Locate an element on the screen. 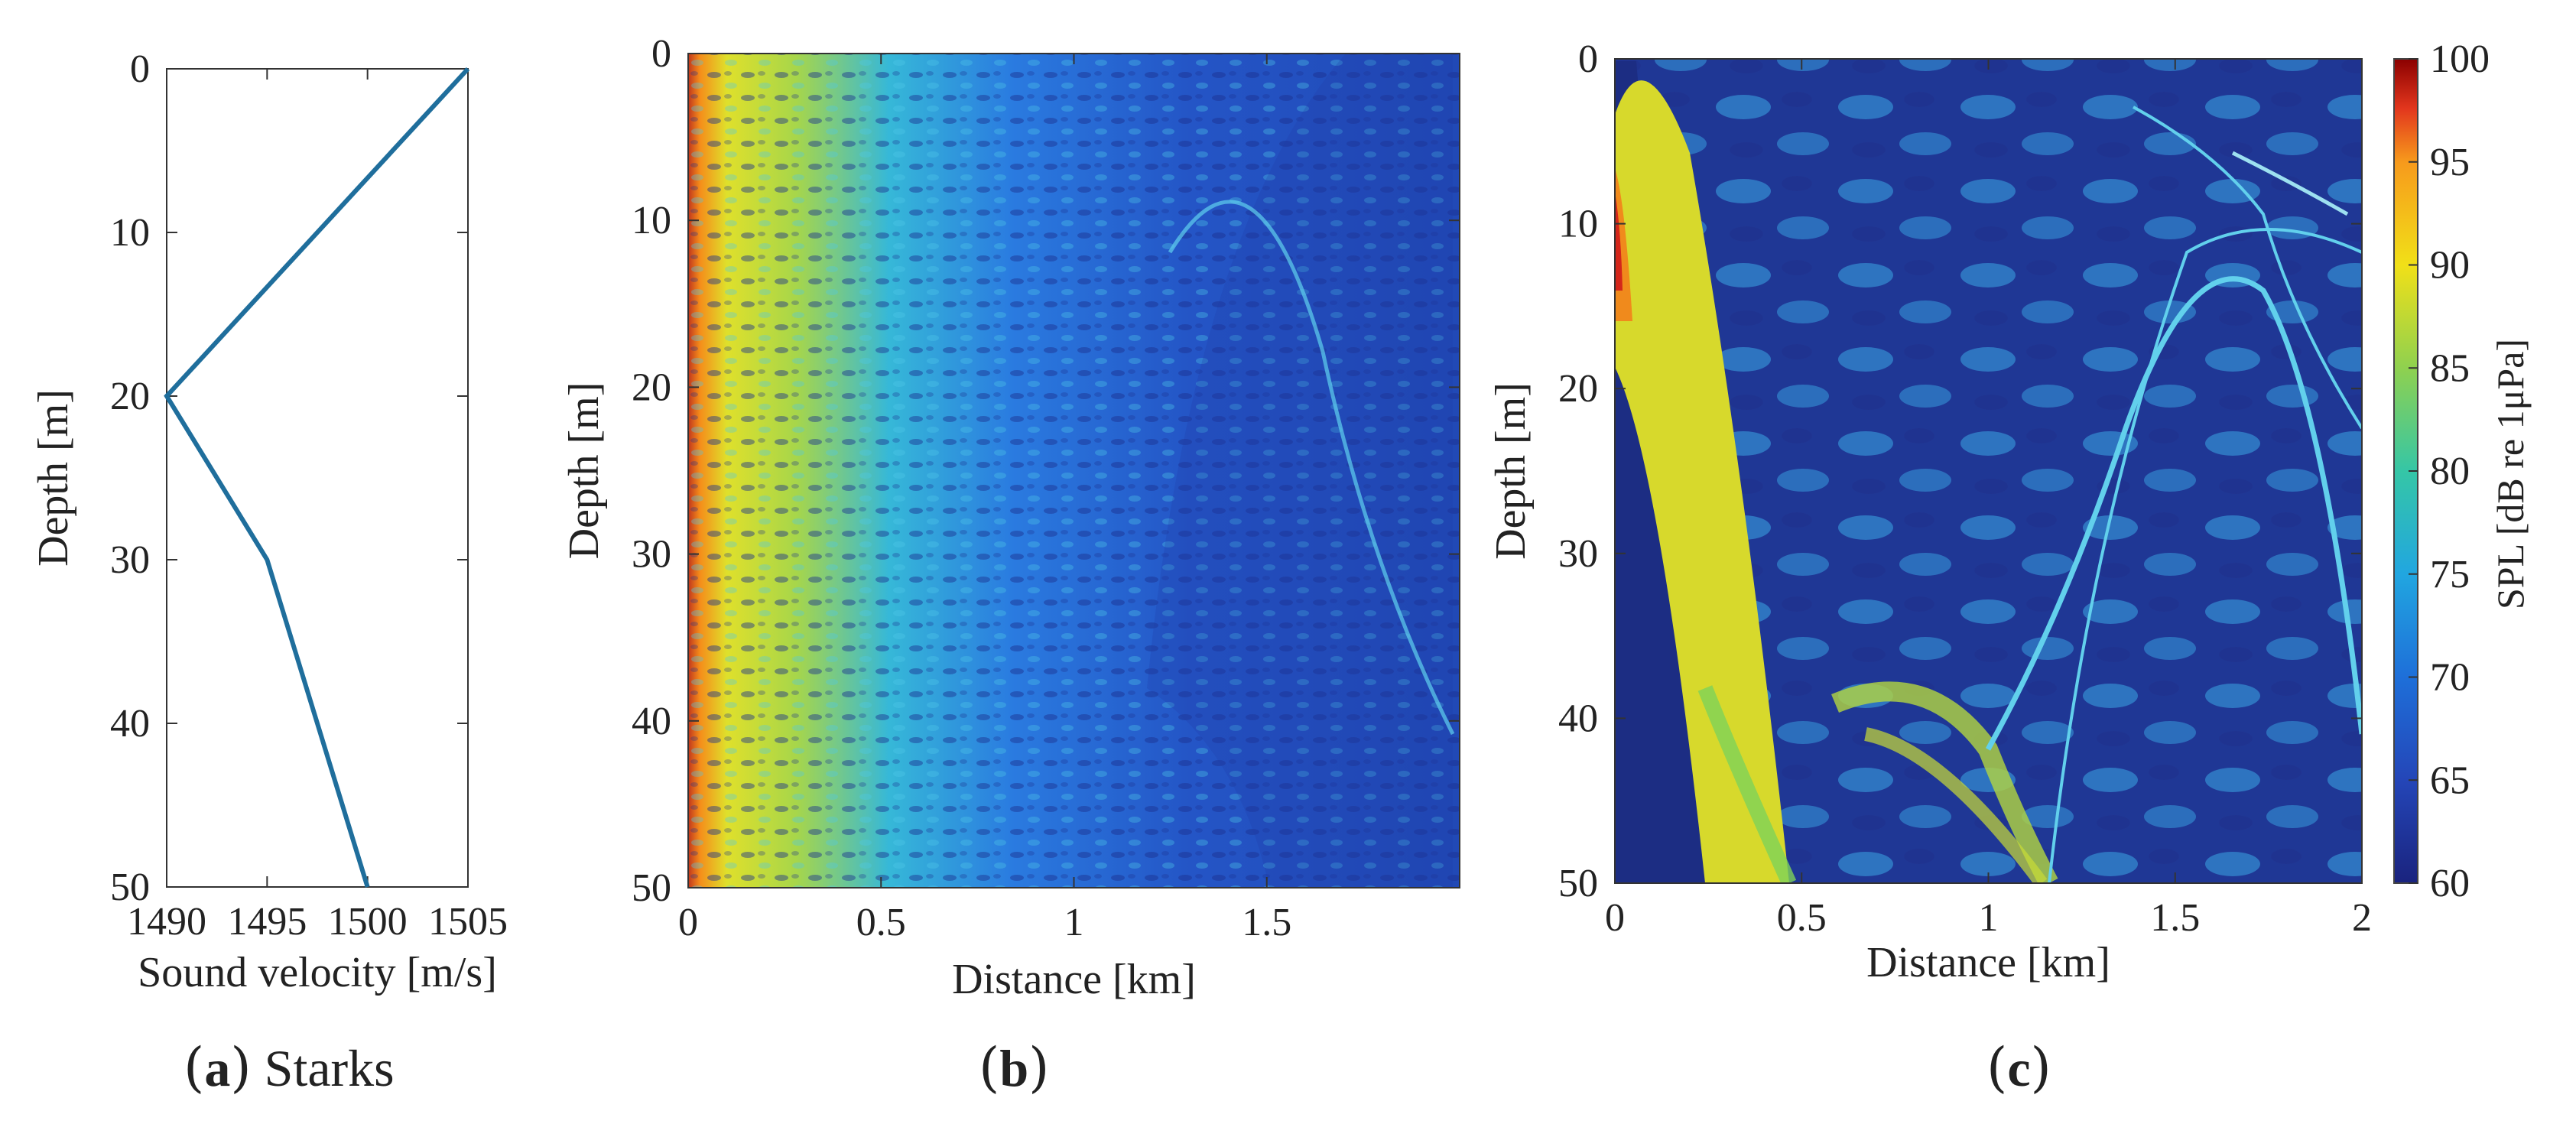  caption-a-name: Starks is located at coordinates (330, 1068).